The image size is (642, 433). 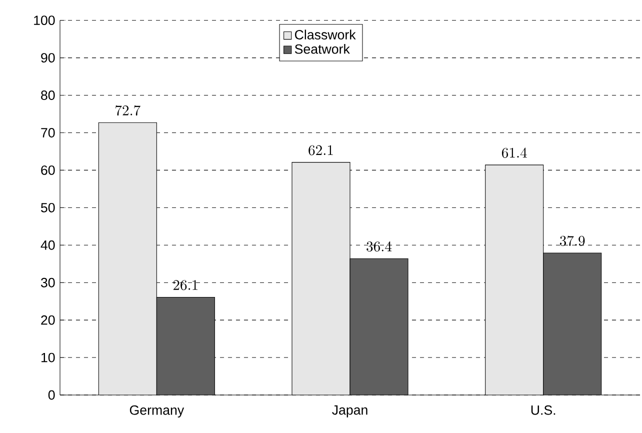 What do you see at coordinates (322, 49) in the screenshot?
I see `legend-label: Seatwork` at bounding box center [322, 49].